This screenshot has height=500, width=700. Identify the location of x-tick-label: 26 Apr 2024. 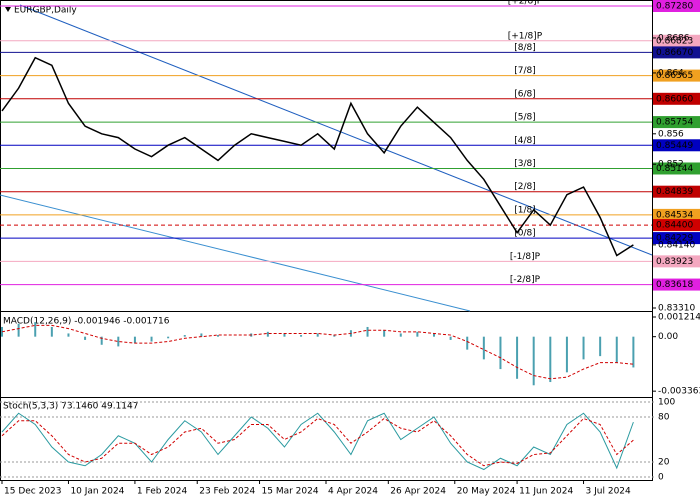
(418, 492).